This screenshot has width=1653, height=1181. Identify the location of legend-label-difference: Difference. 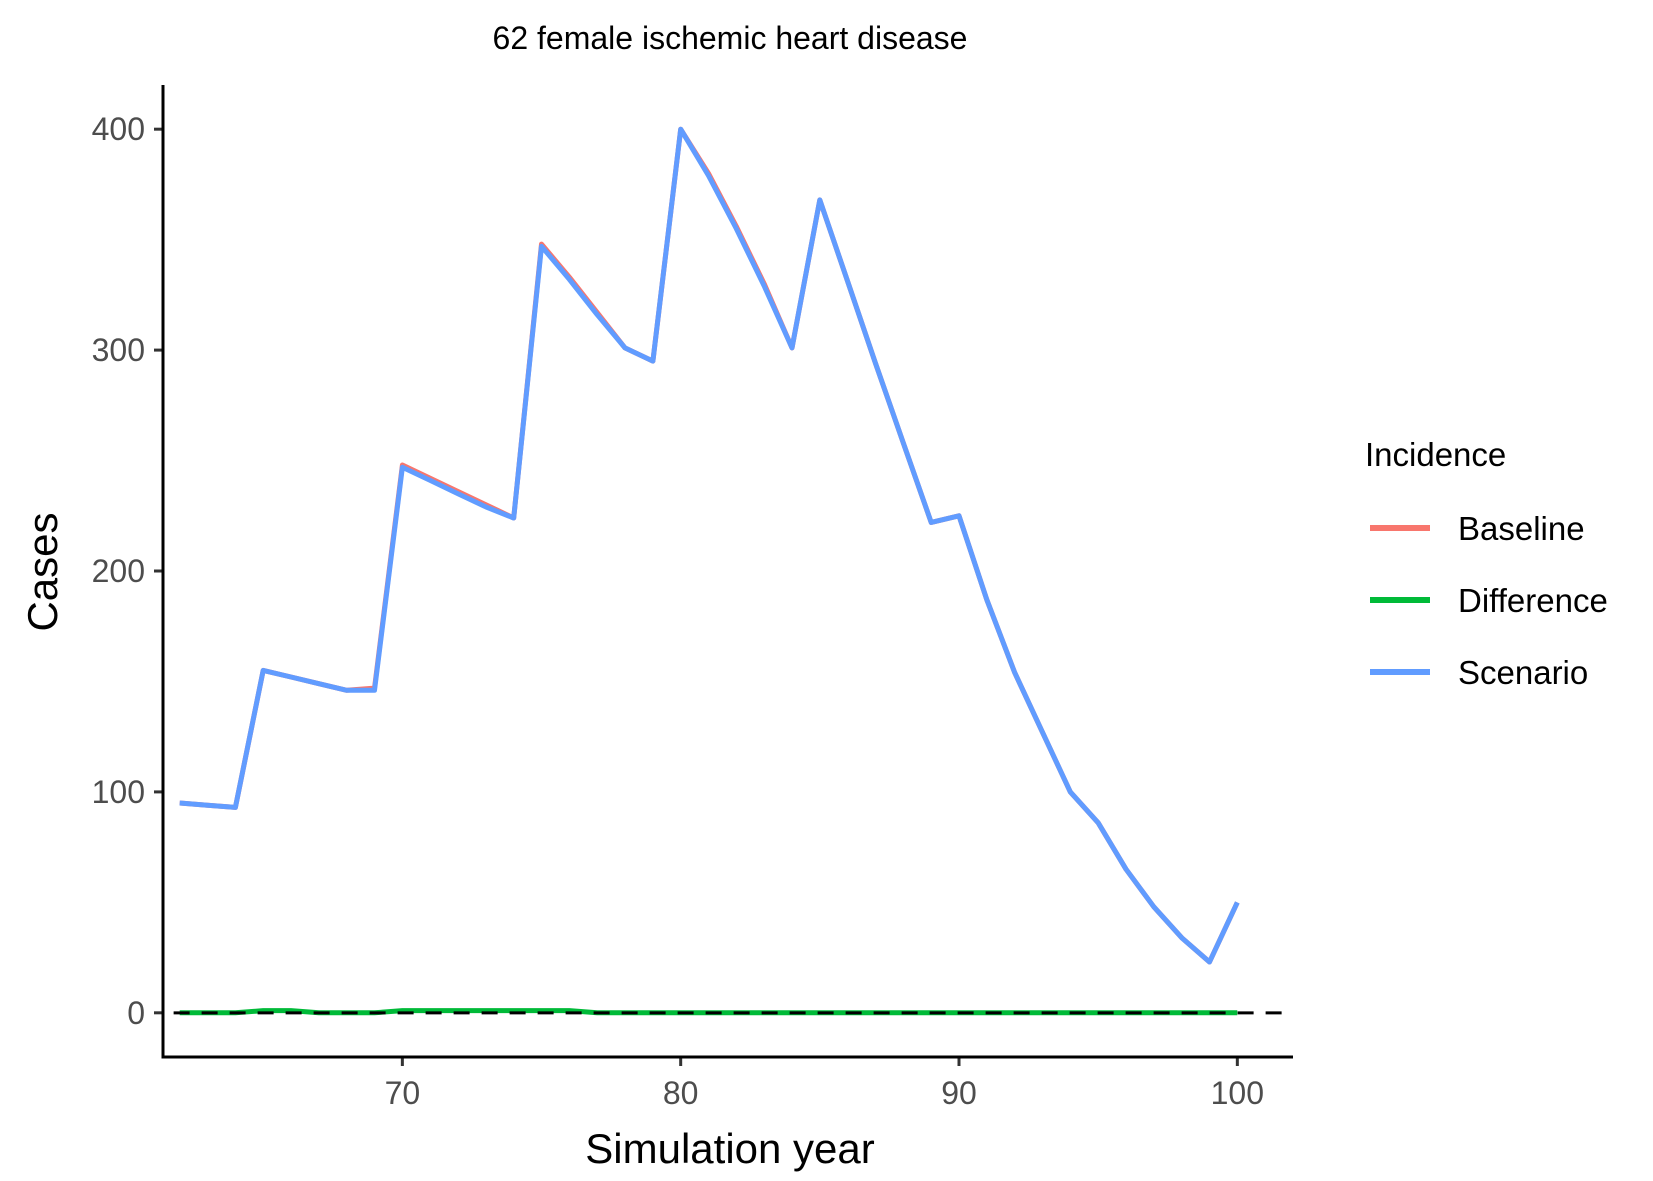
(1533, 600).